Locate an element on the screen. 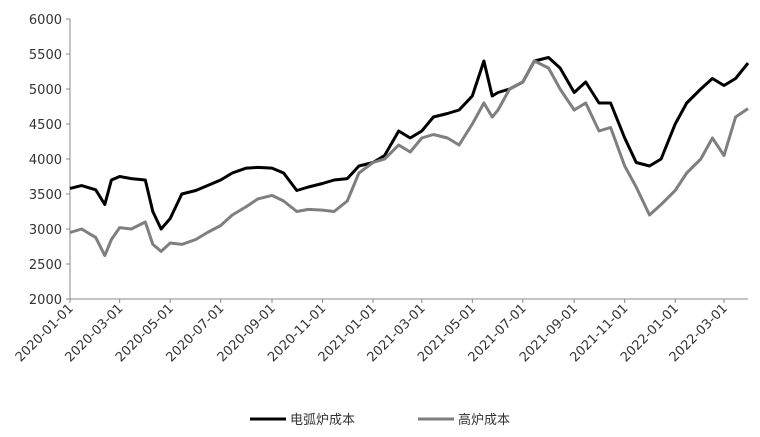  y-tick-label: 4000 is located at coordinates (45, 160).